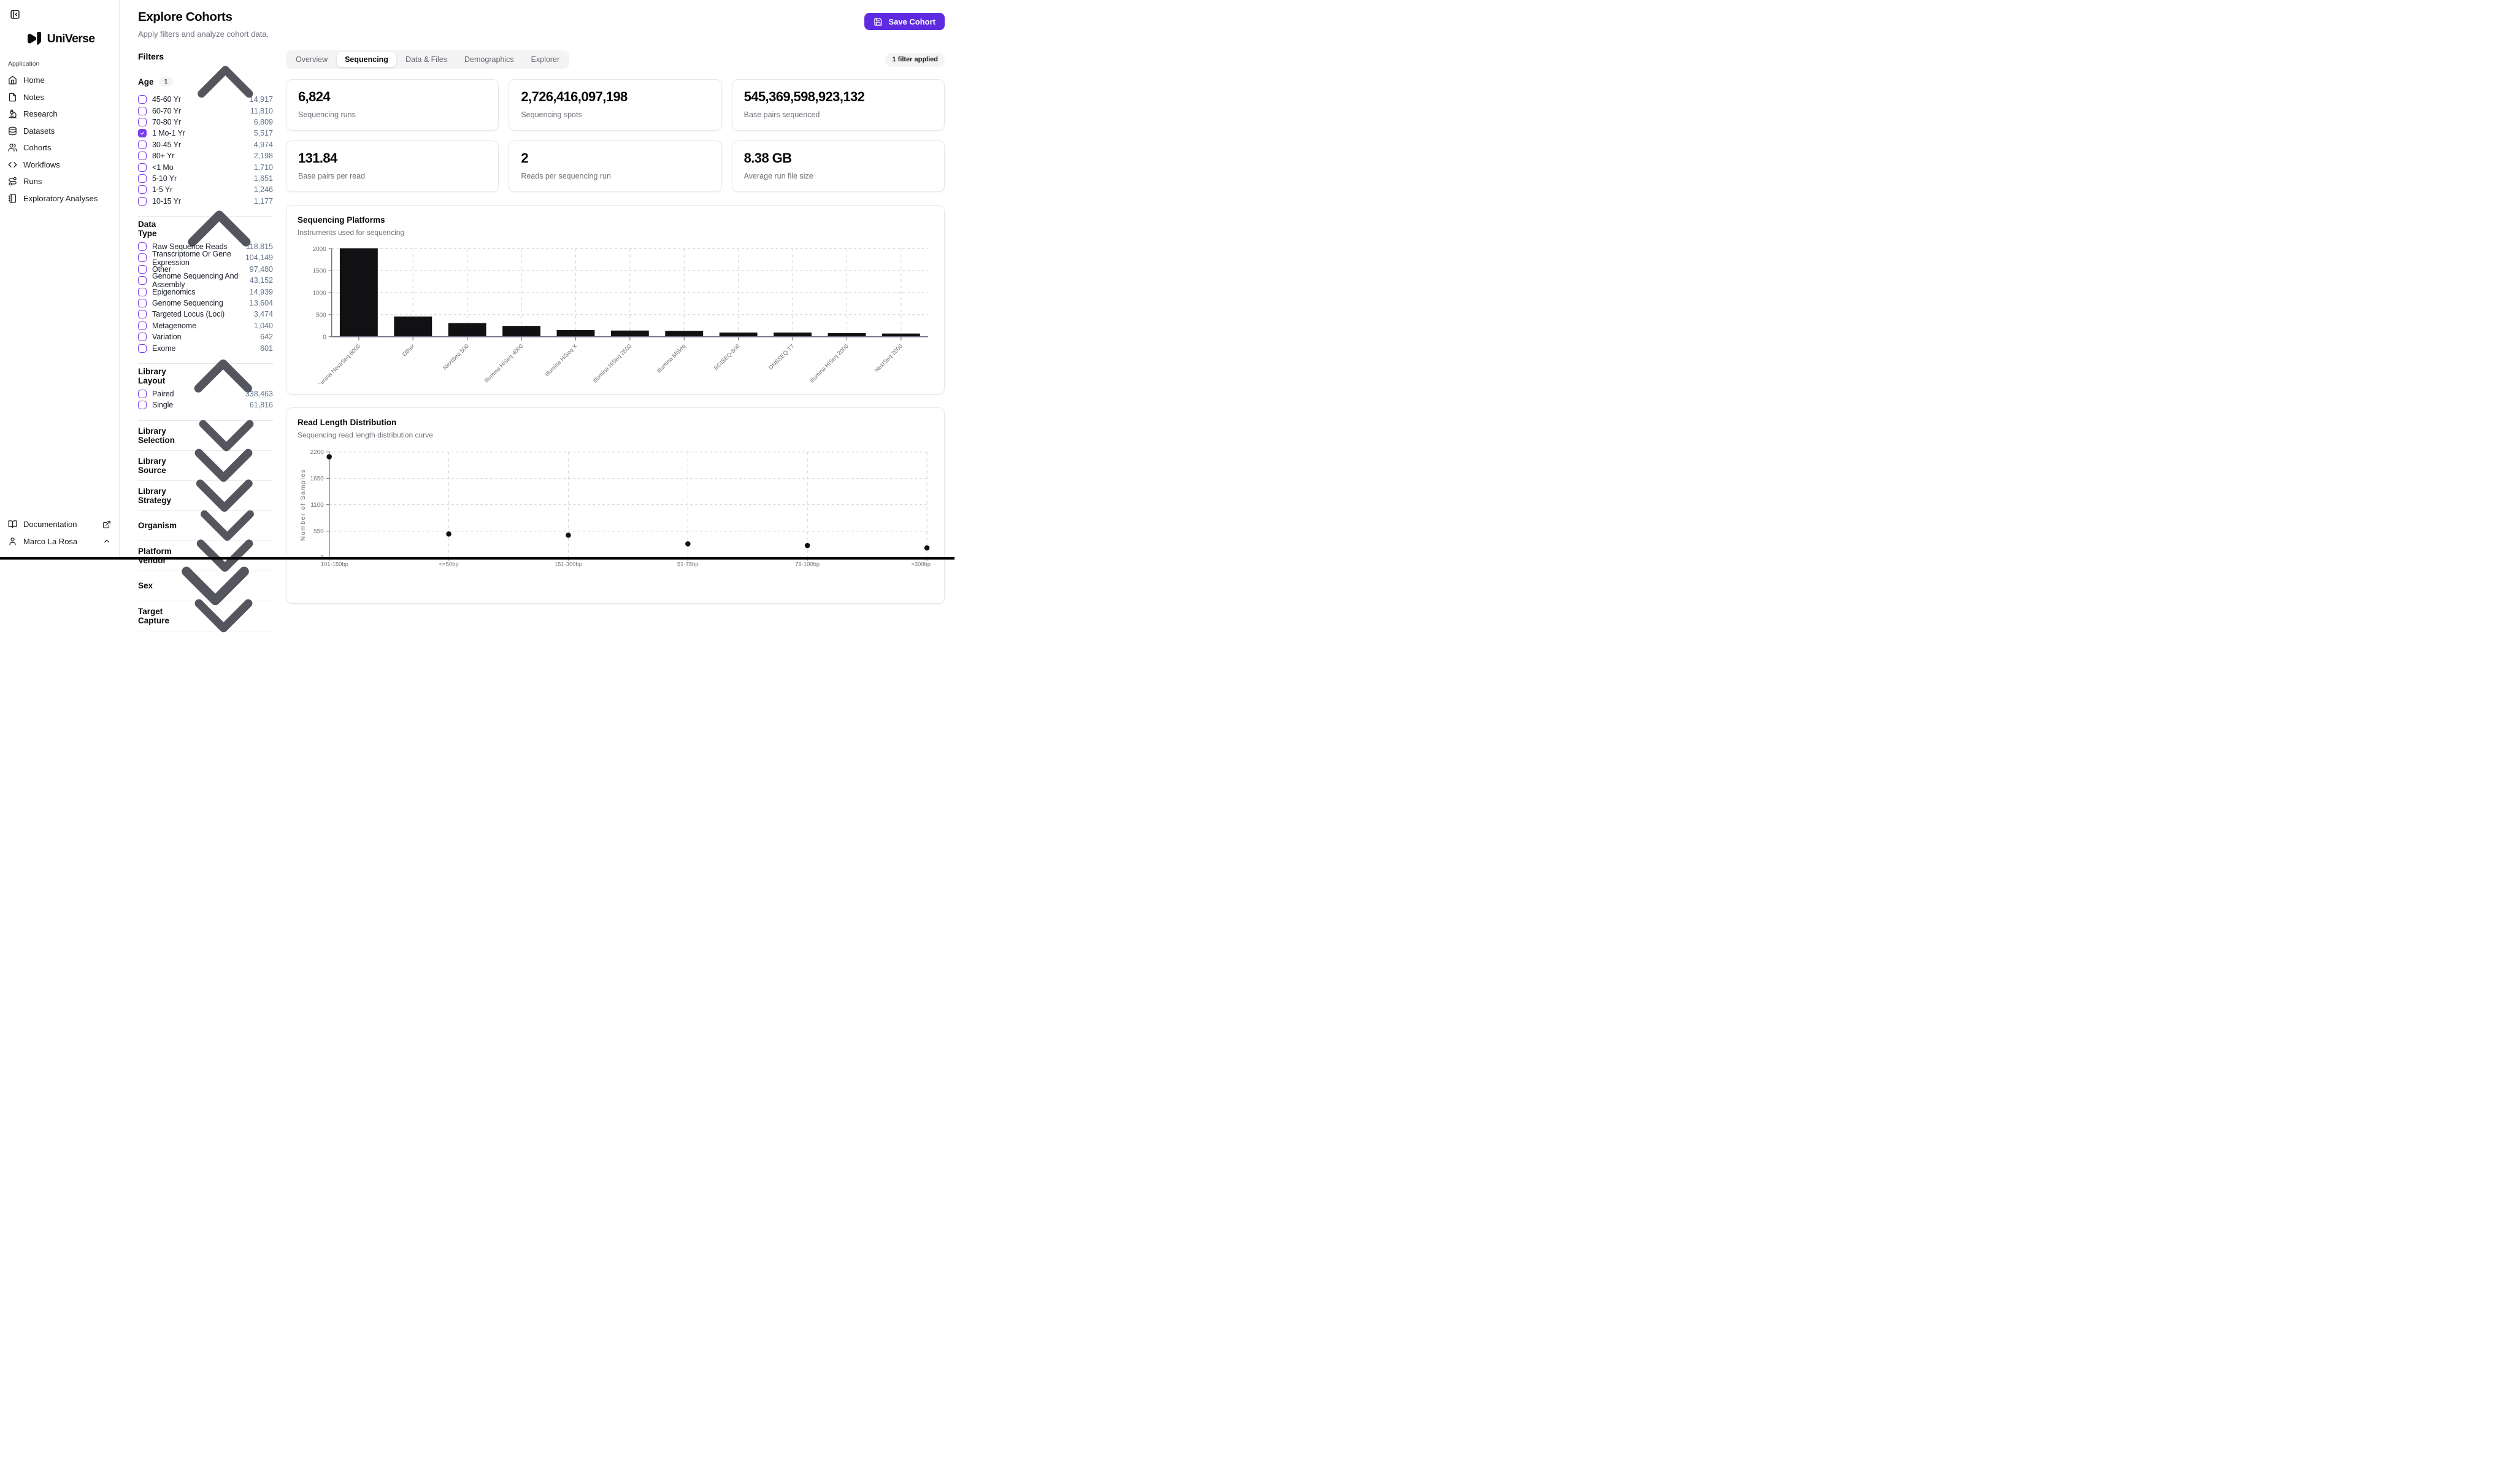  Describe the element at coordinates (413, 326) in the screenshot. I see `bar-other` at that location.